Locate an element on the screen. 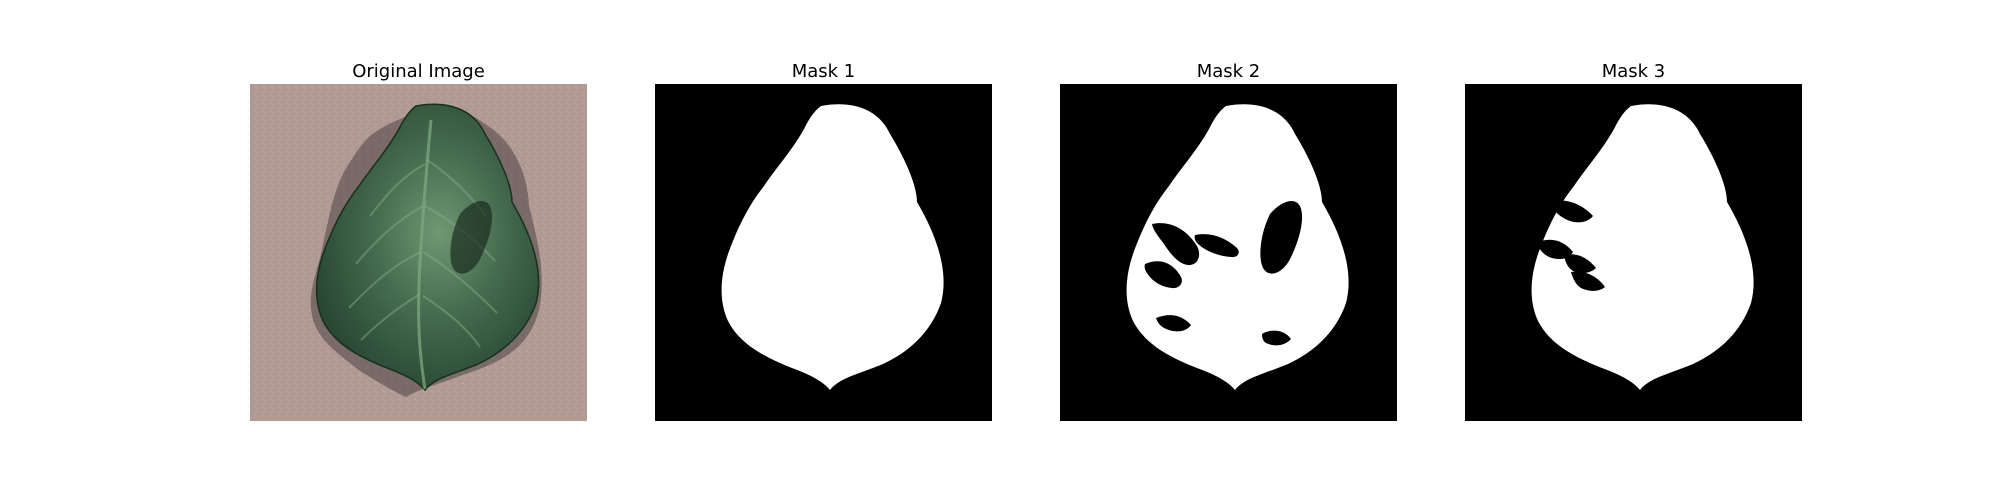 This screenshot has width=2000, height=500. mask-3-frame is located at coordinates (1633, 252).